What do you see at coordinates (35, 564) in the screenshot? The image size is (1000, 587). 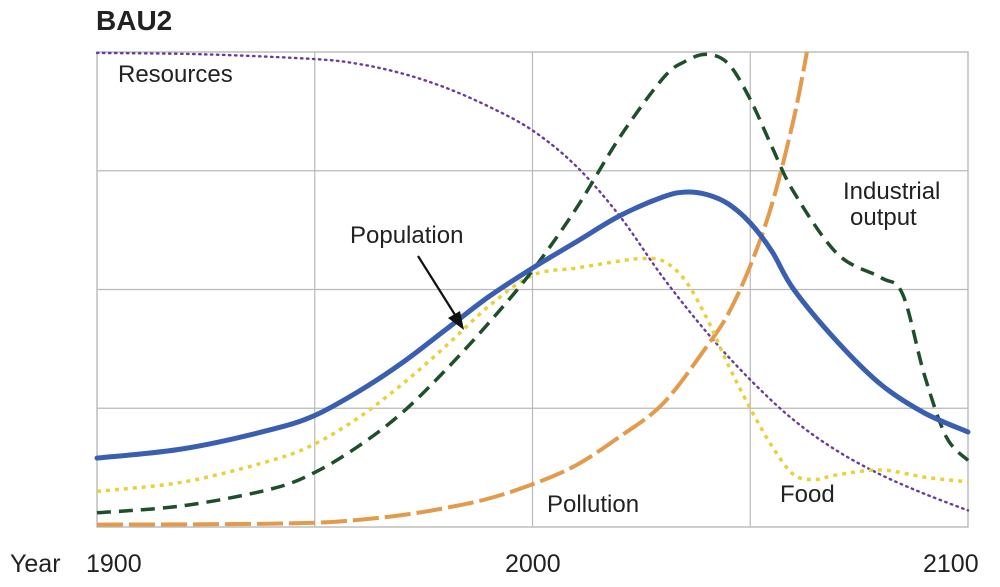 I see `x-axis-prefix: Year` at bounding box center [35, 564].